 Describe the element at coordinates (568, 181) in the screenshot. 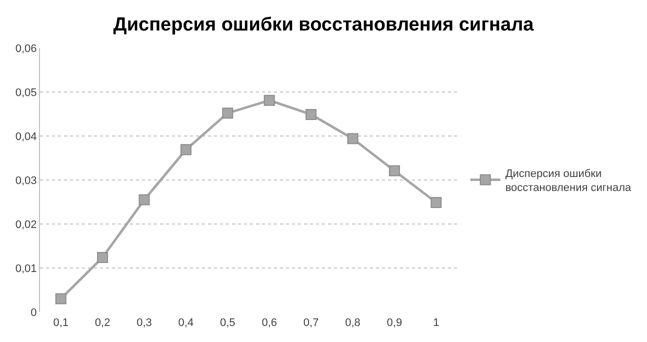

I see `legend-label: Дисперсия ошибки восстановления сигнала` at that location.